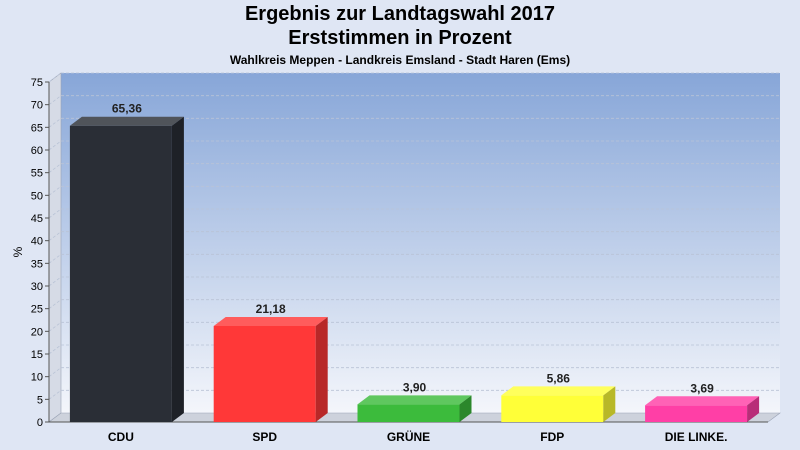 The image size is (800, 450). What do you see at coordinates (408, 436) in the screenshot?
I see `x-tick-label: GRÜNE` at bounding box center [408, 436].